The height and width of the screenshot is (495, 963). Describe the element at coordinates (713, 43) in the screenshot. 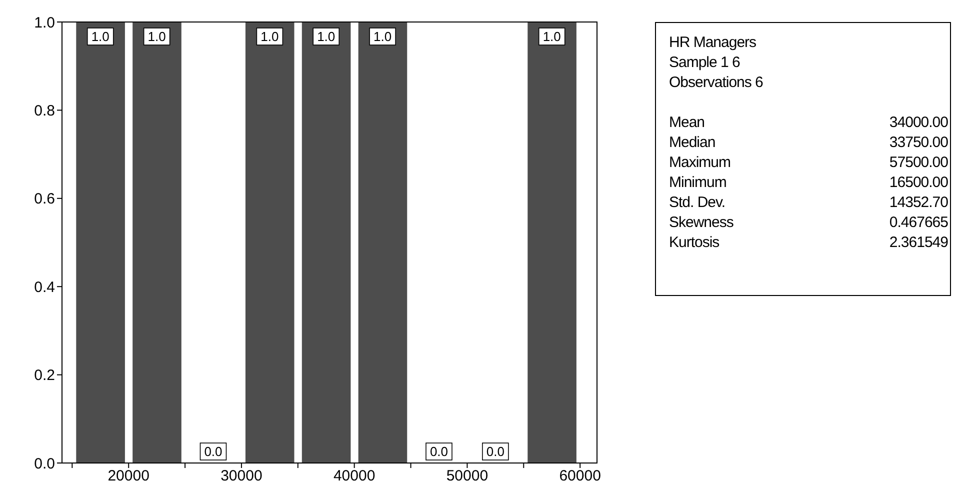

I see `text: HR Managers` at that location.